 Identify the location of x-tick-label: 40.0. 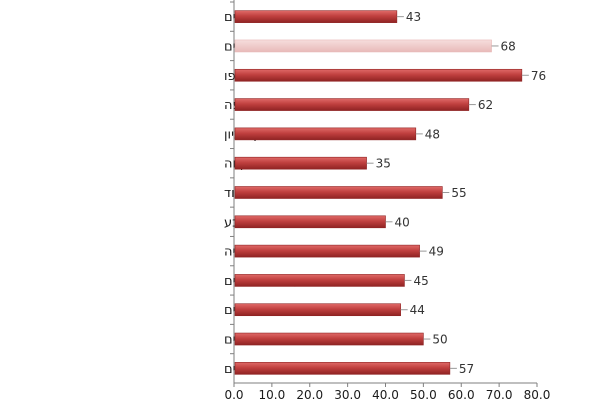
(385, 394).